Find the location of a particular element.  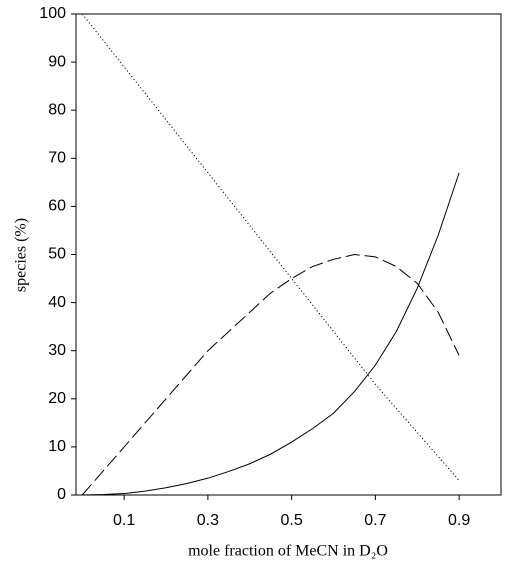

x-tick-label: 0.9 is located at coordinates (459, 520).